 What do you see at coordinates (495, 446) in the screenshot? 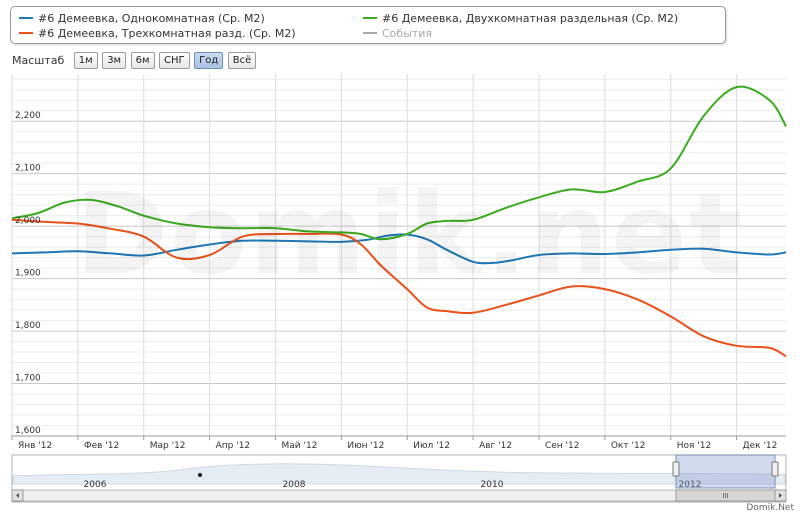
I see `x-tick-label: Авг '12` at bounding box center [495, 446].